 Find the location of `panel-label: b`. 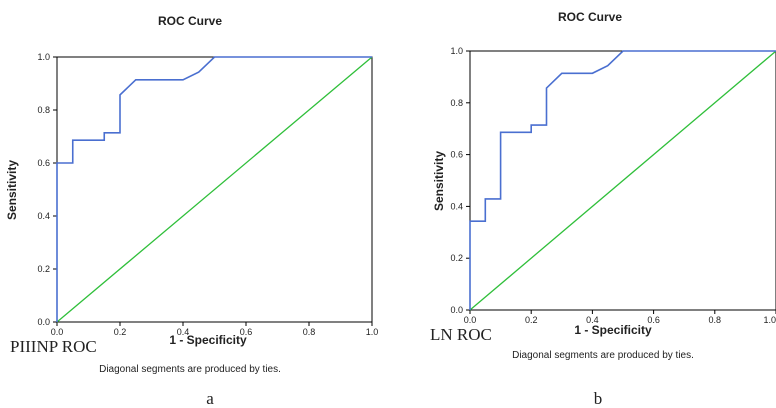

panel-label: b is located at coordinates (598, 398).